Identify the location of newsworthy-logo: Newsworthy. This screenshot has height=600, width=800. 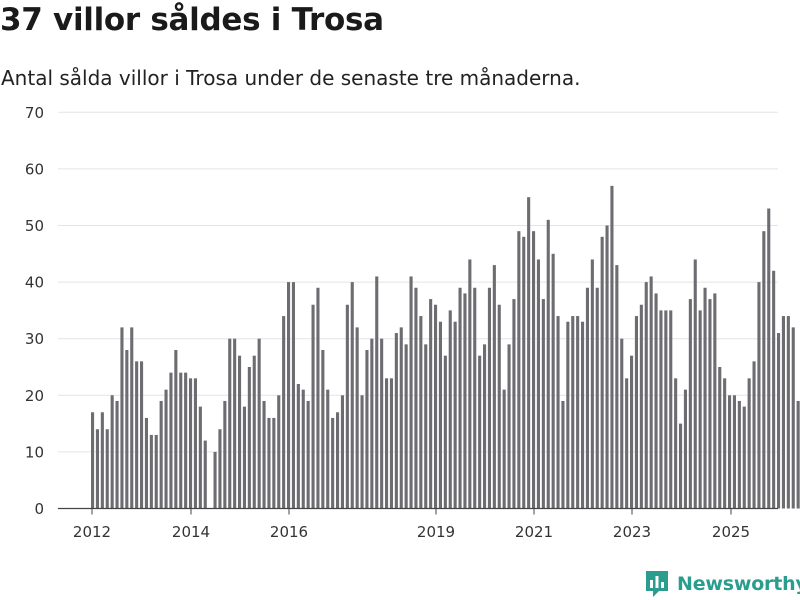
(722, 584).